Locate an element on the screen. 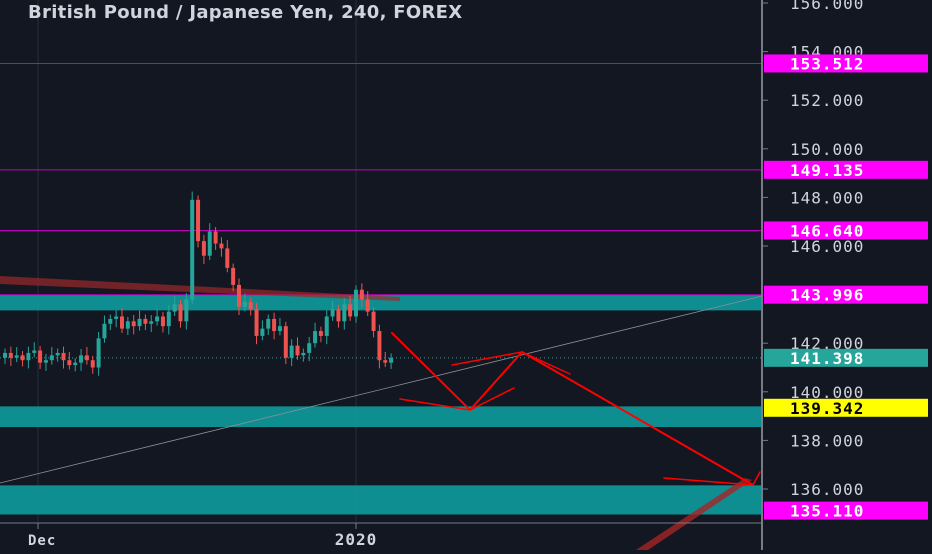 The image size is (932, 554). level-label-0: 153.512 is located at coordinates (827, 63).